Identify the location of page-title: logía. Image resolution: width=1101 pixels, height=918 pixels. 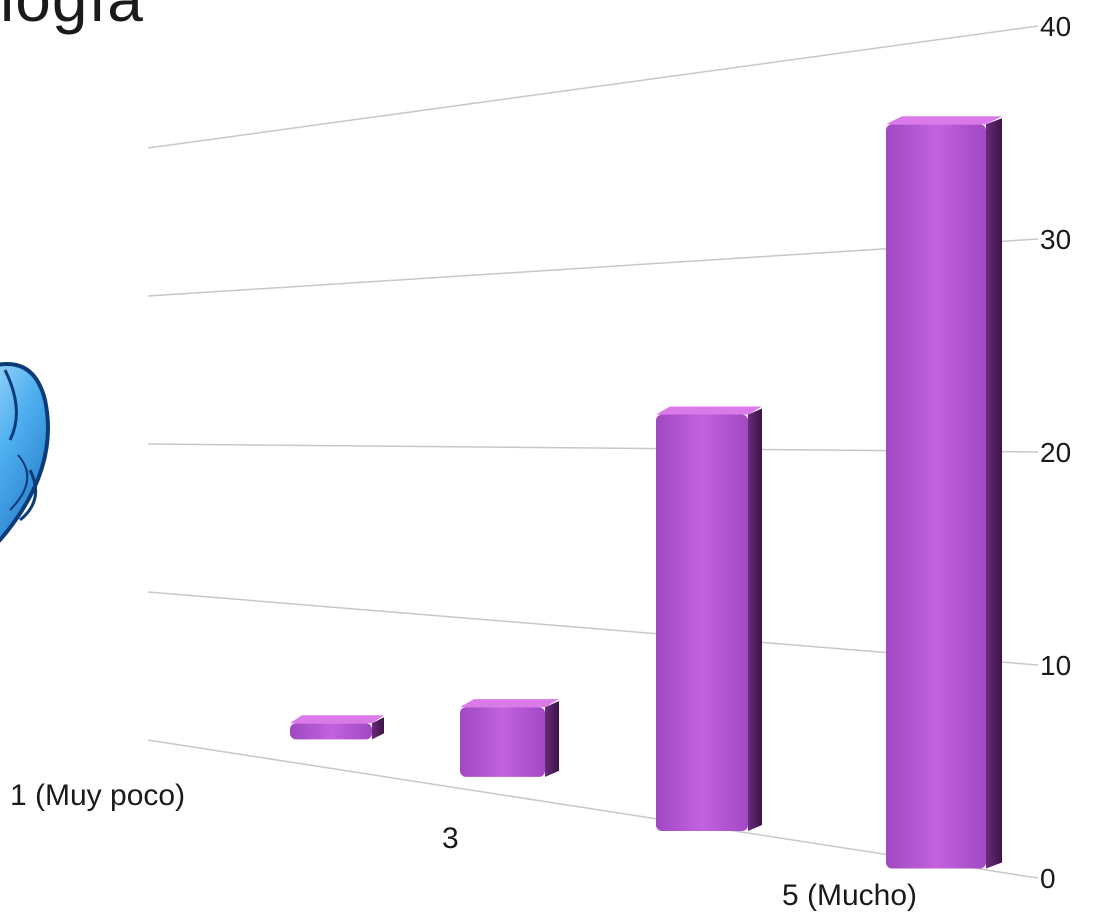
(72, 18).